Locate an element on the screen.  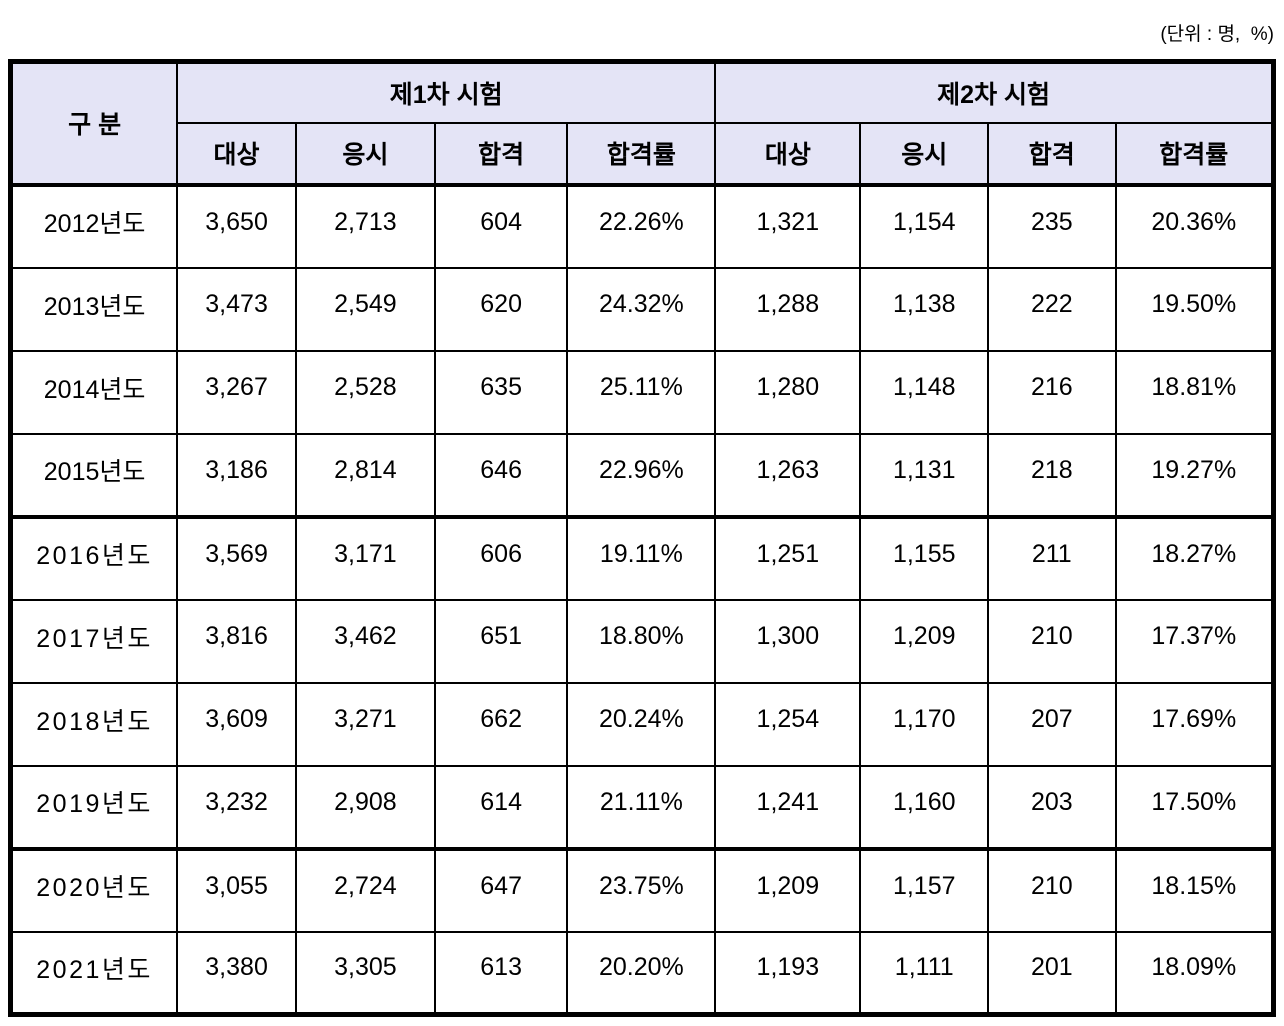
data-cell: 3,816 is located at coordinates (236, 641).